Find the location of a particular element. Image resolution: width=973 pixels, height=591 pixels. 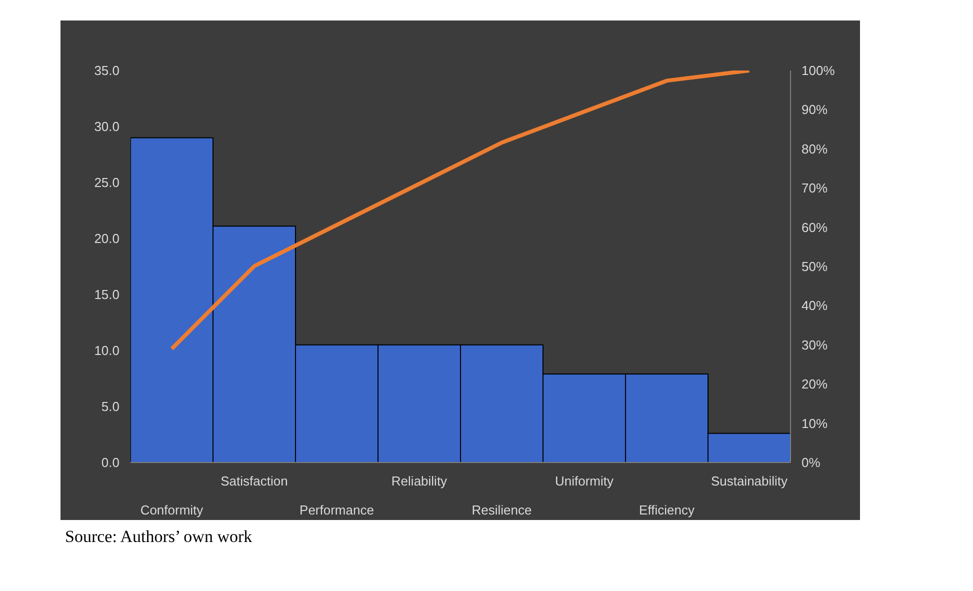

source-note: Source: Authors’ own work is located at coordinates (158, 537).